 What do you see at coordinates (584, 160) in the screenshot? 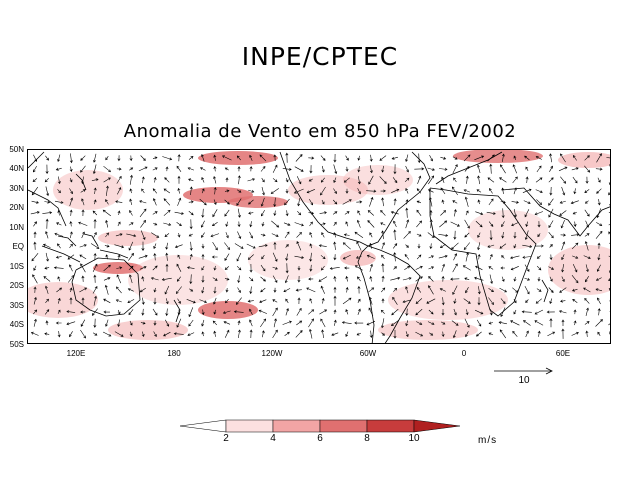
I see `anomaly-patch` at bounding box center [584, 160].